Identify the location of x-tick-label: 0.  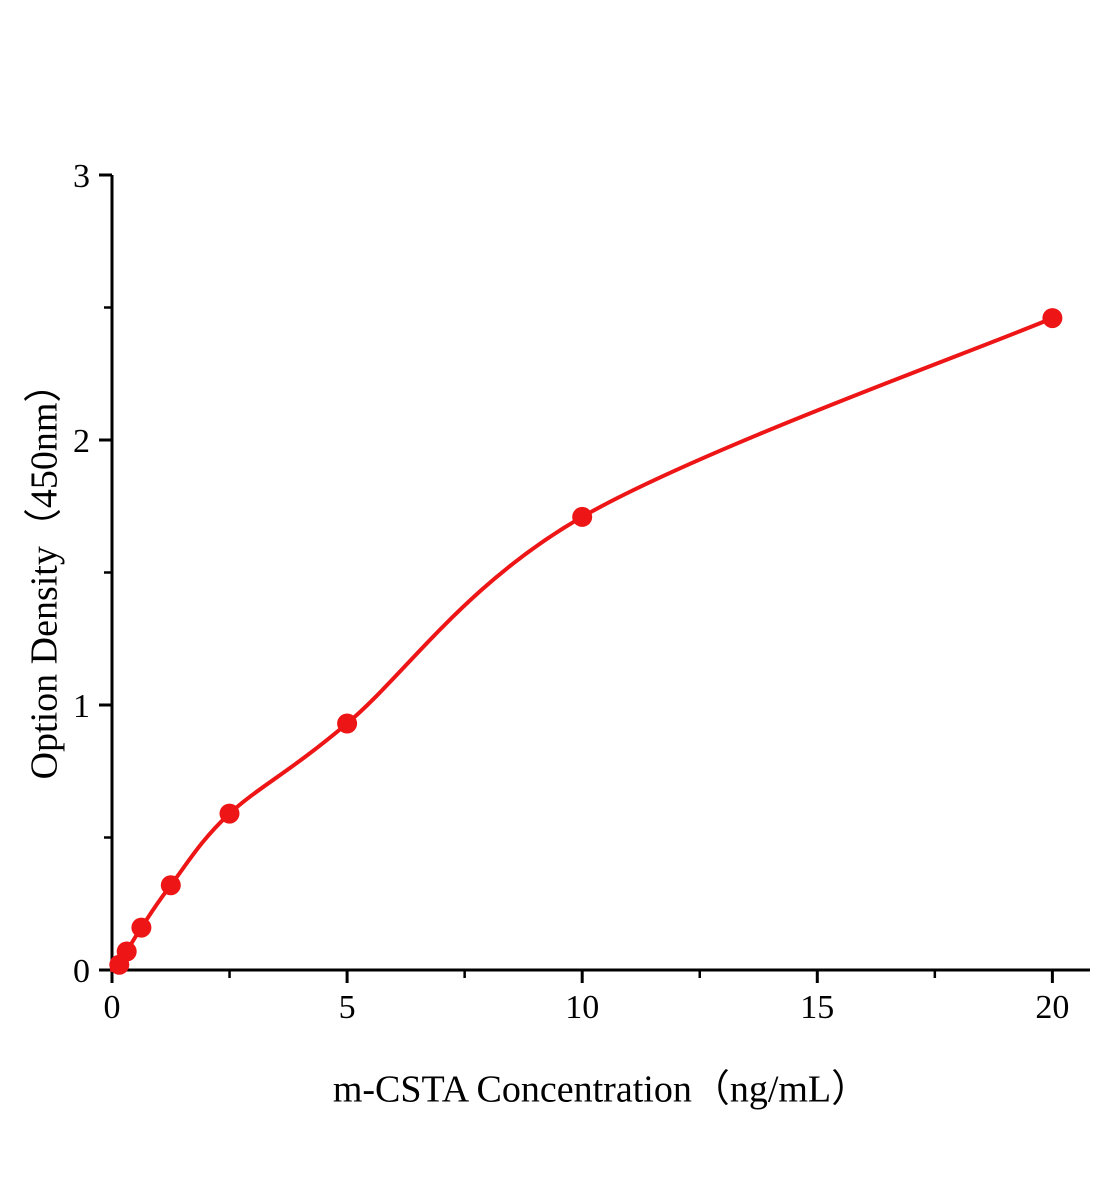
(112, 1007).